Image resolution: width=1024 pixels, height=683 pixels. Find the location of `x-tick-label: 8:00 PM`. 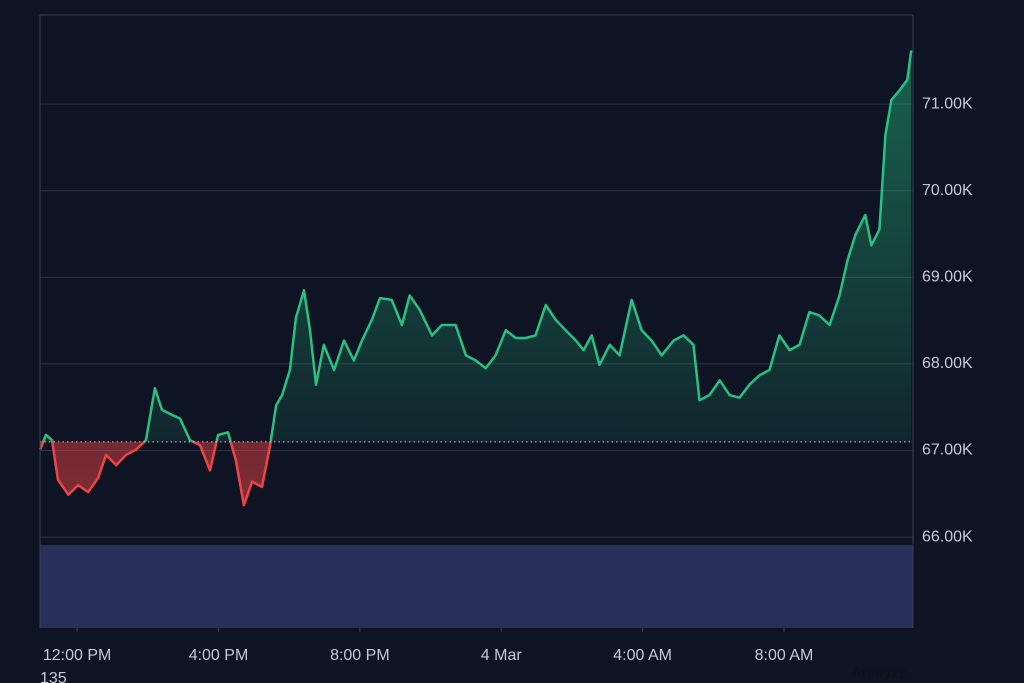

x-tick-label: 8:00 PM is located at coordinates (360, 655).